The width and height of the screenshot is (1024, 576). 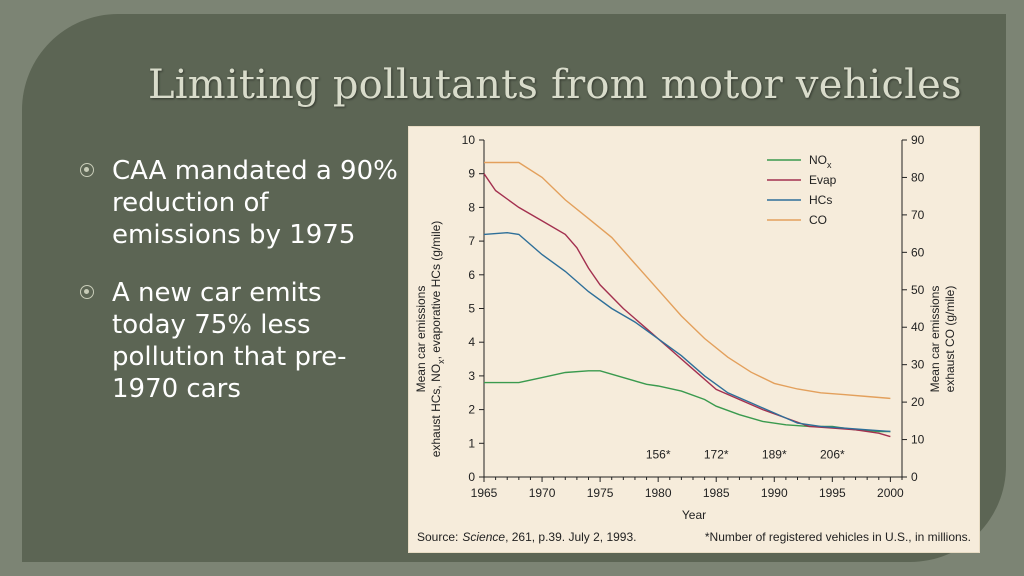 I want to click on y-left-label-line1: Mean car emissions, so click(x=421, y=339).